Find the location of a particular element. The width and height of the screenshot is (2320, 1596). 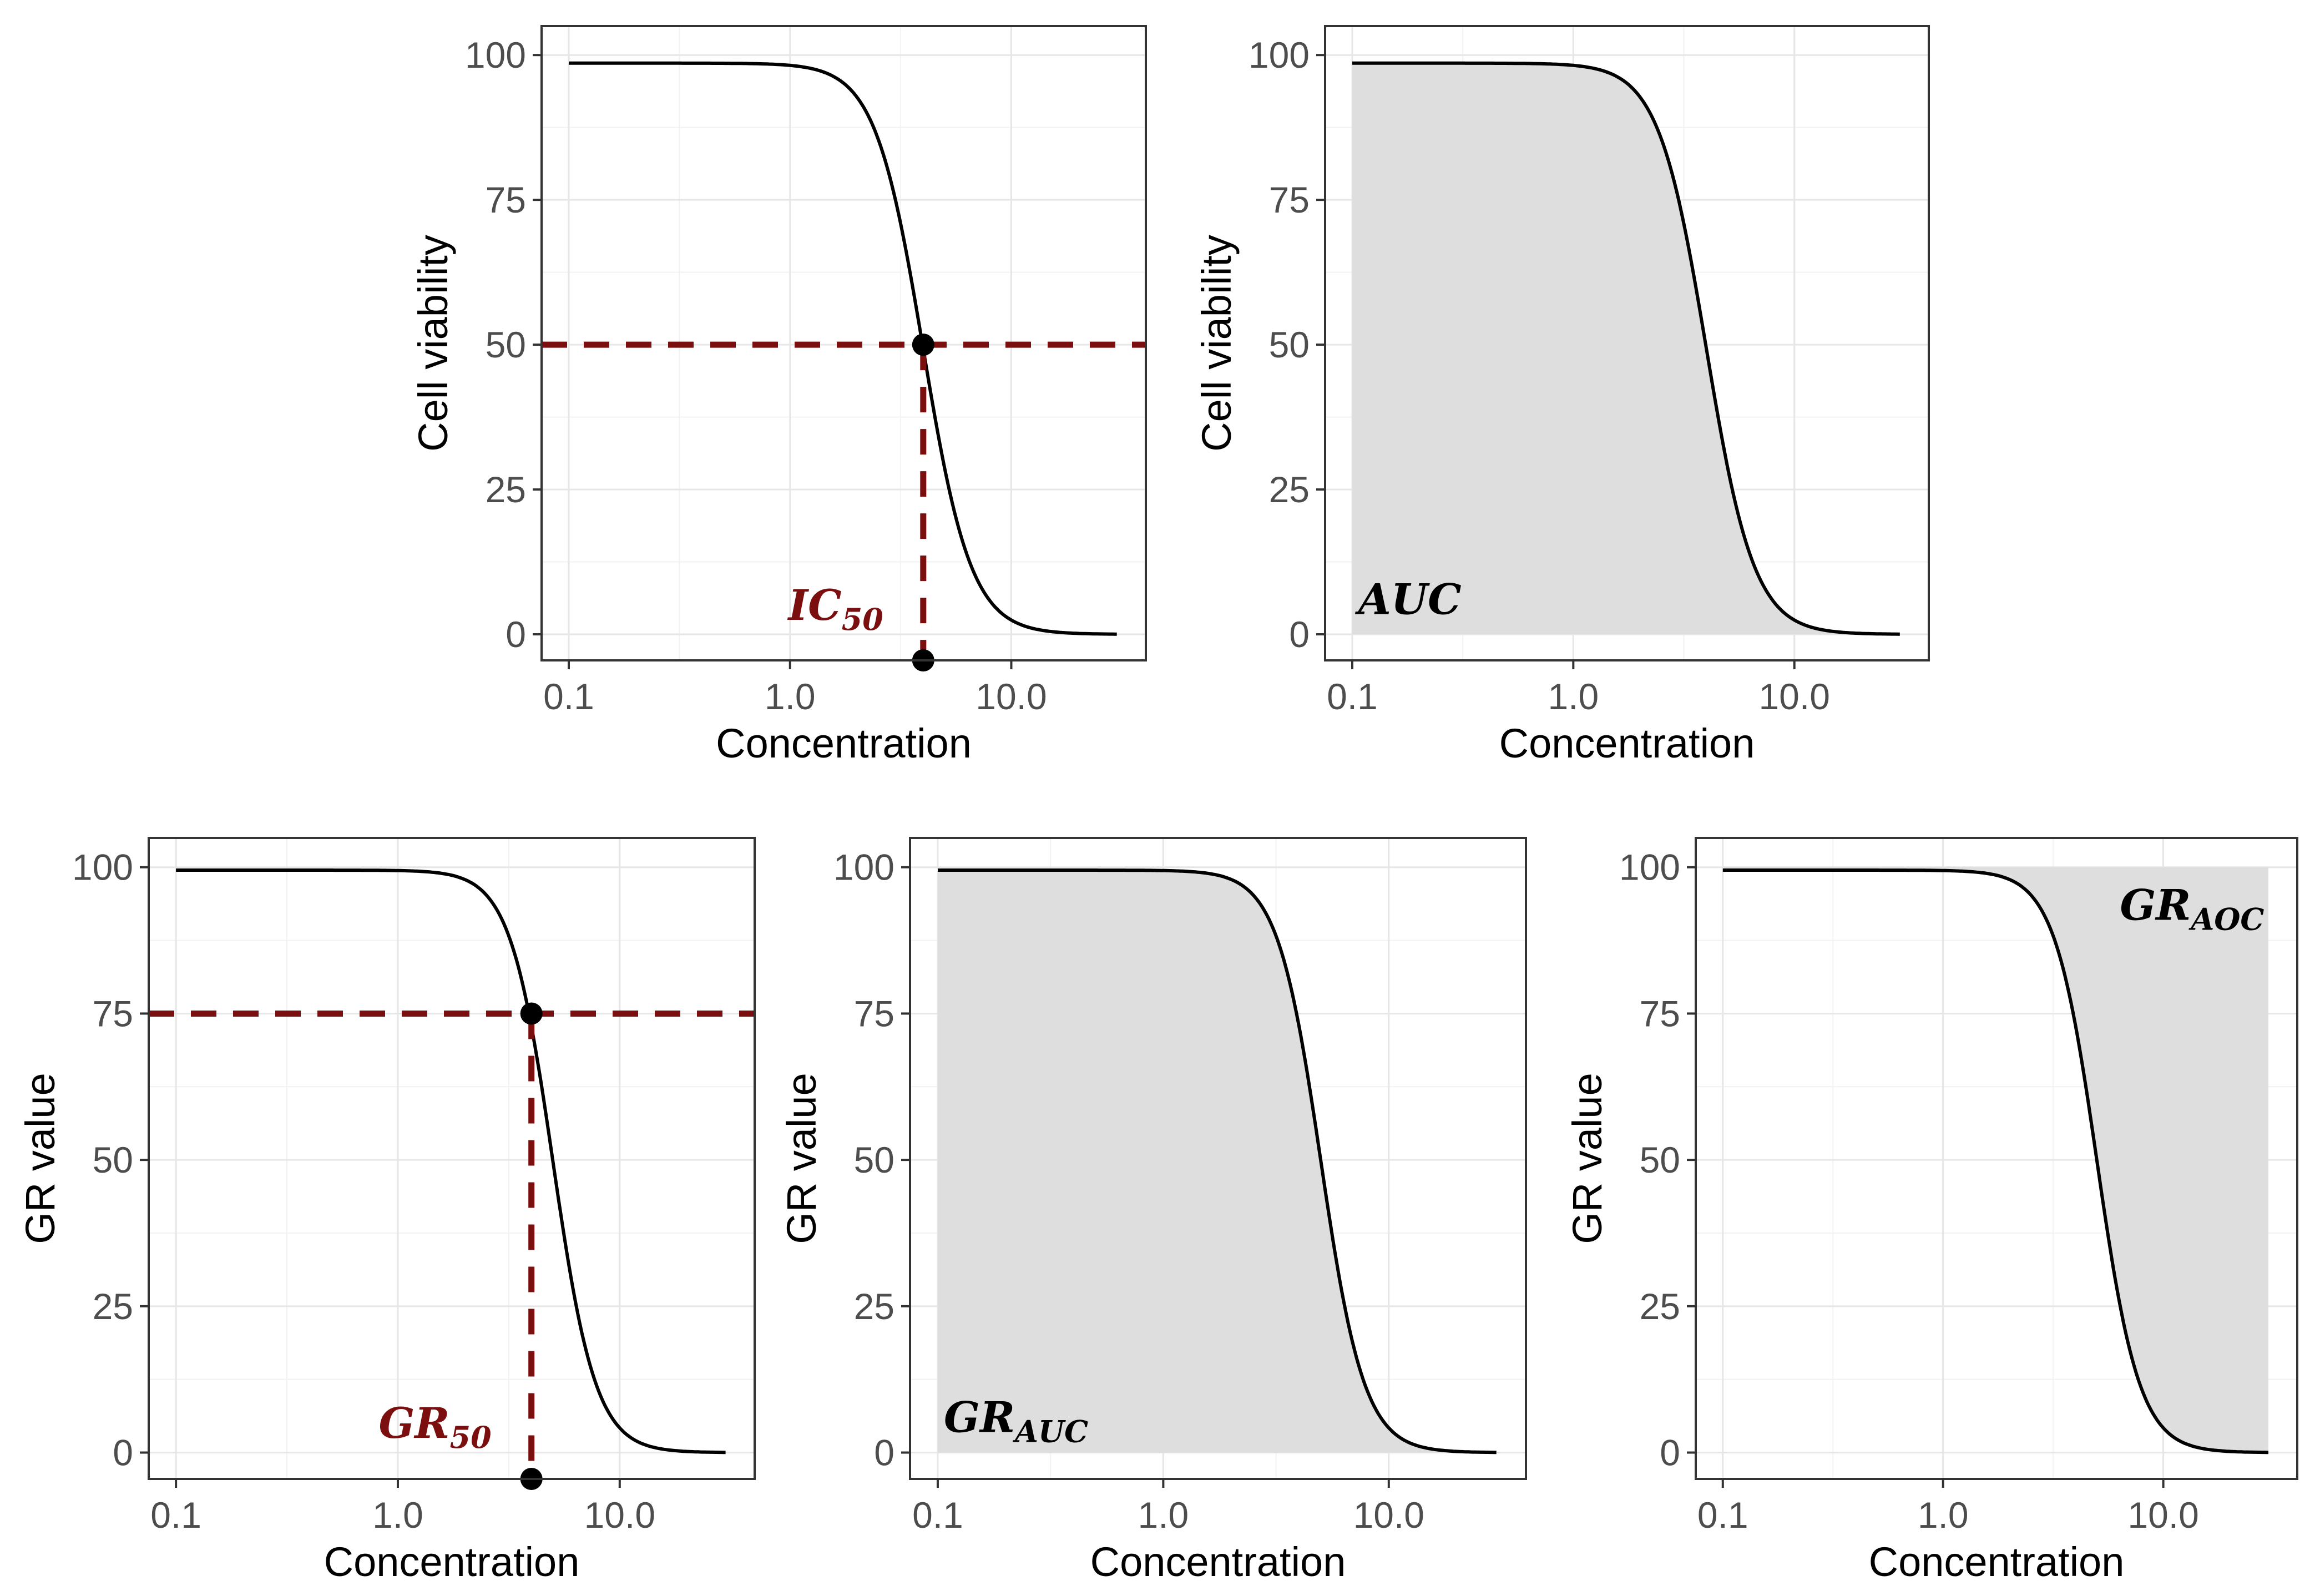

plot-background is located at coordinates (452, 1158).